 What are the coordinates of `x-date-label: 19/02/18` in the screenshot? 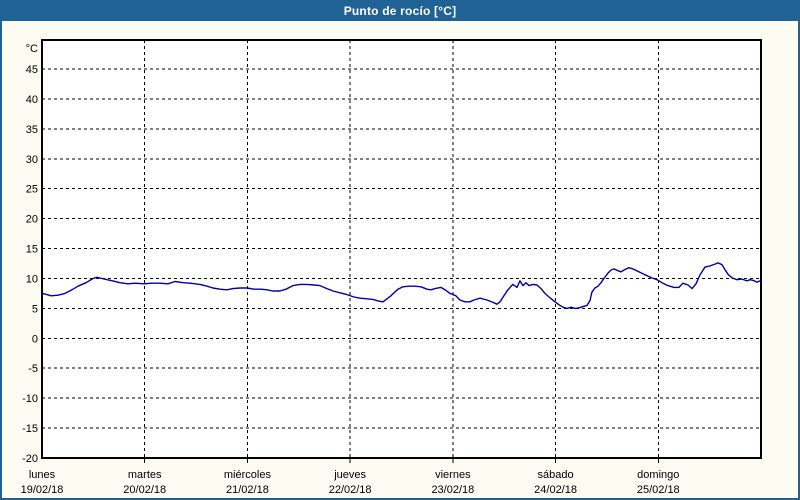 It's located at (42, 490).